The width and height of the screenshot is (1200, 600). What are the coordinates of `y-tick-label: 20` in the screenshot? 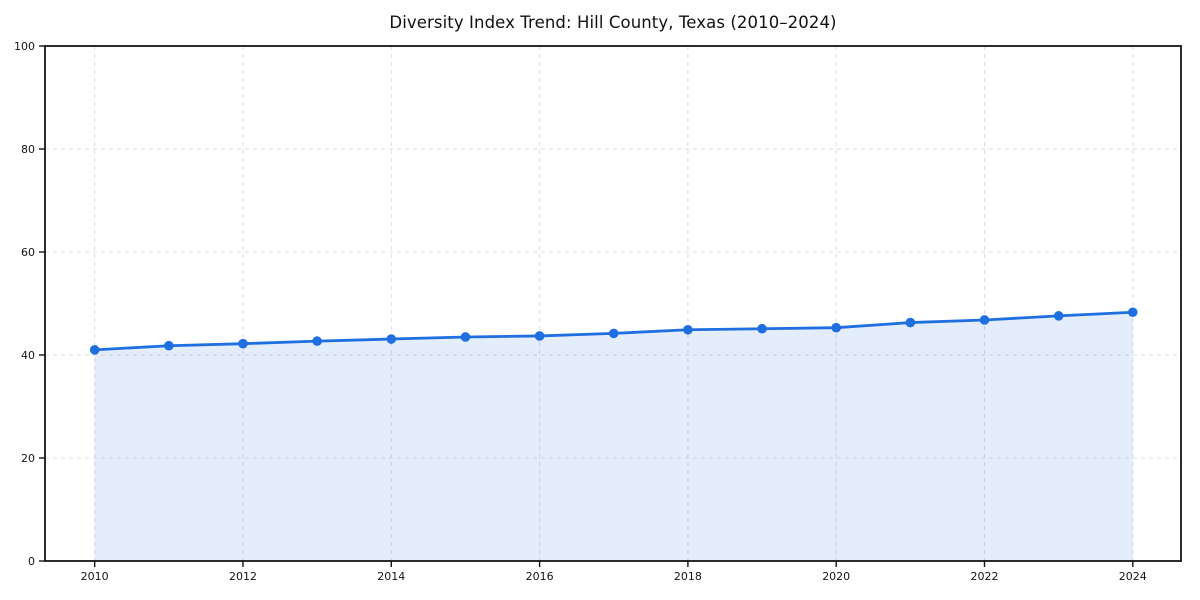 It's located at (28, 458).